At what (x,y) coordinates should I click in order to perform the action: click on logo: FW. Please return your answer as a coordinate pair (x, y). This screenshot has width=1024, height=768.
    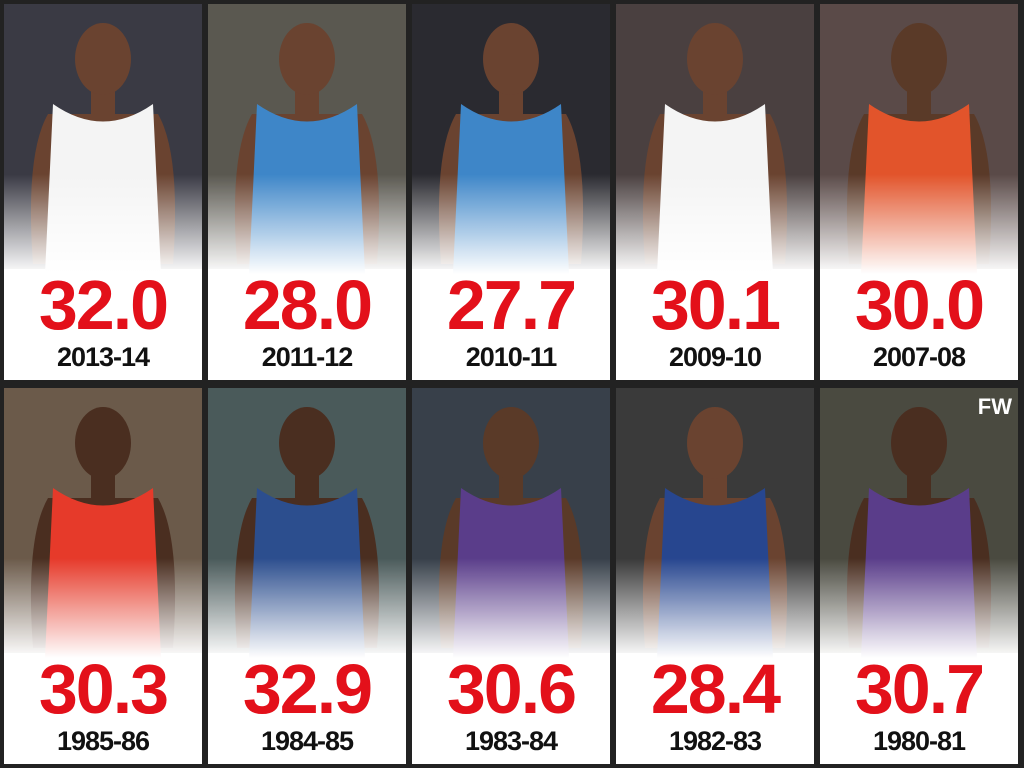
    Looking at the image, I should click on (995, 406).